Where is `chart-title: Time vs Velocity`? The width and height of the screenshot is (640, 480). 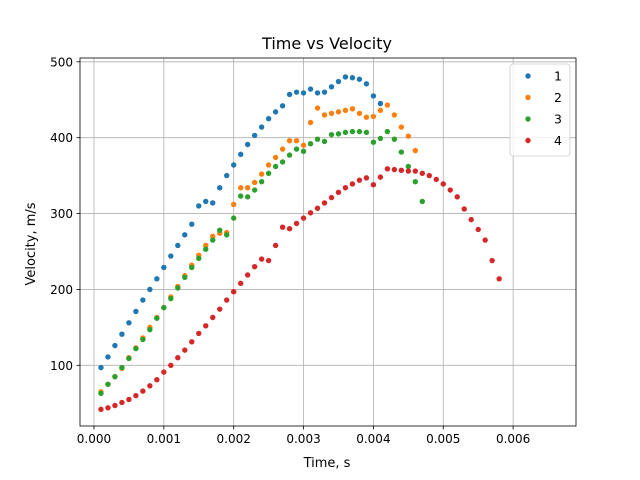
chart-title: Time vs Velocity is located at coordinates (326, 43).